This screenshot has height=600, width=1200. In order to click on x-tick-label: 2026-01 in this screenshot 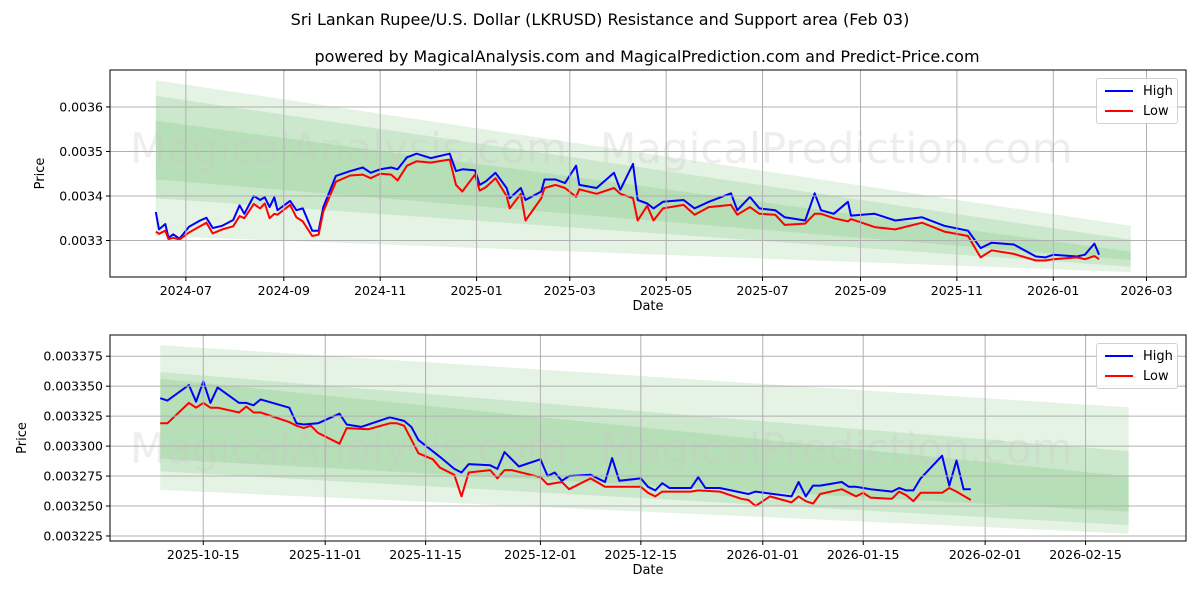, I will do `click(1053, 290)`.